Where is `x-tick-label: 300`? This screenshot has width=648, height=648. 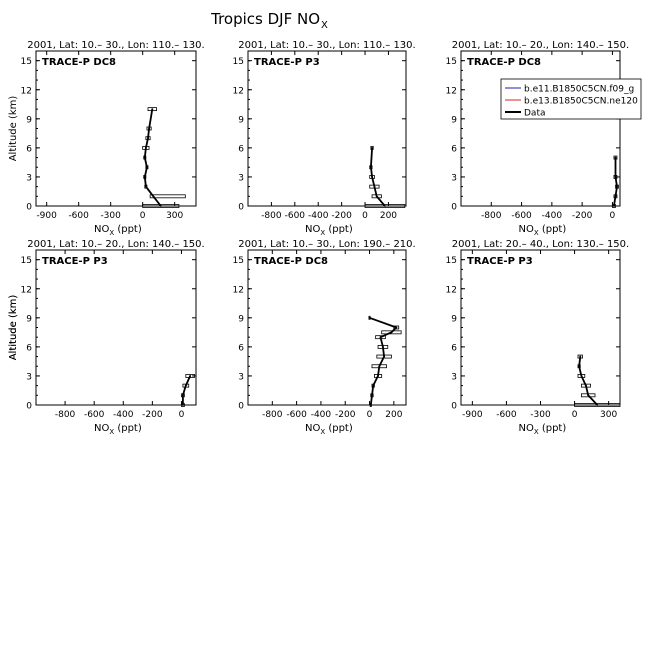 x-tick-label: 300 is located at coordinates (174, 216).